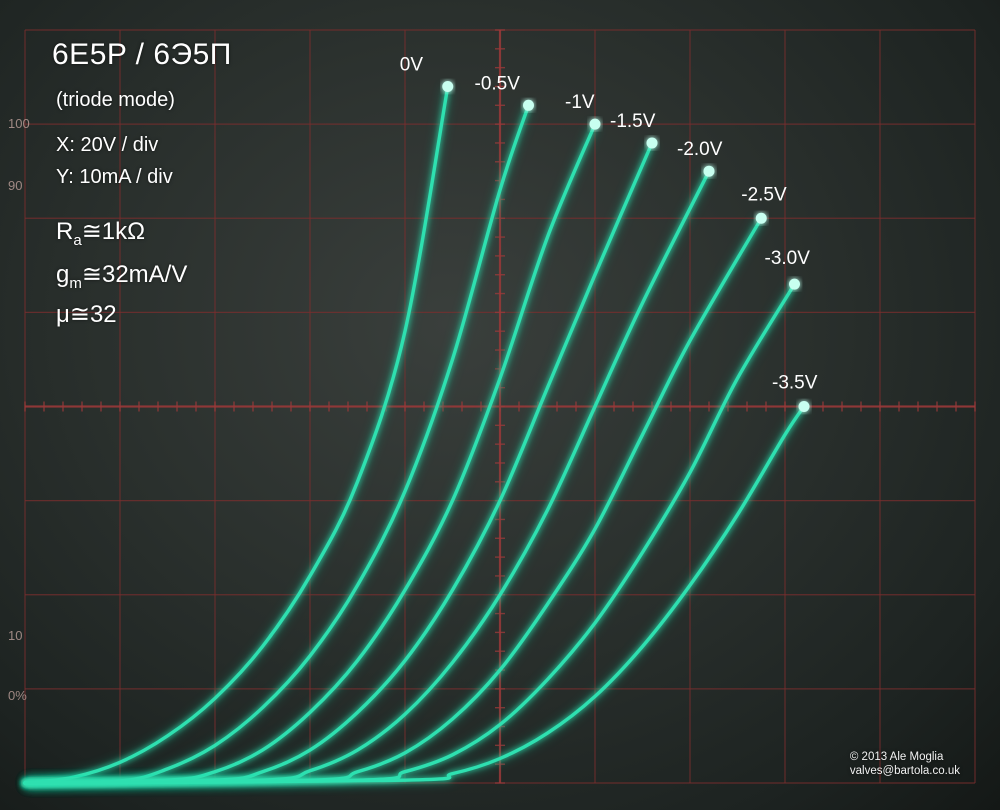 The width and height of the screenshot is (1000, 810). I want to click on trace-label: -2.5V, so click(764, 194).